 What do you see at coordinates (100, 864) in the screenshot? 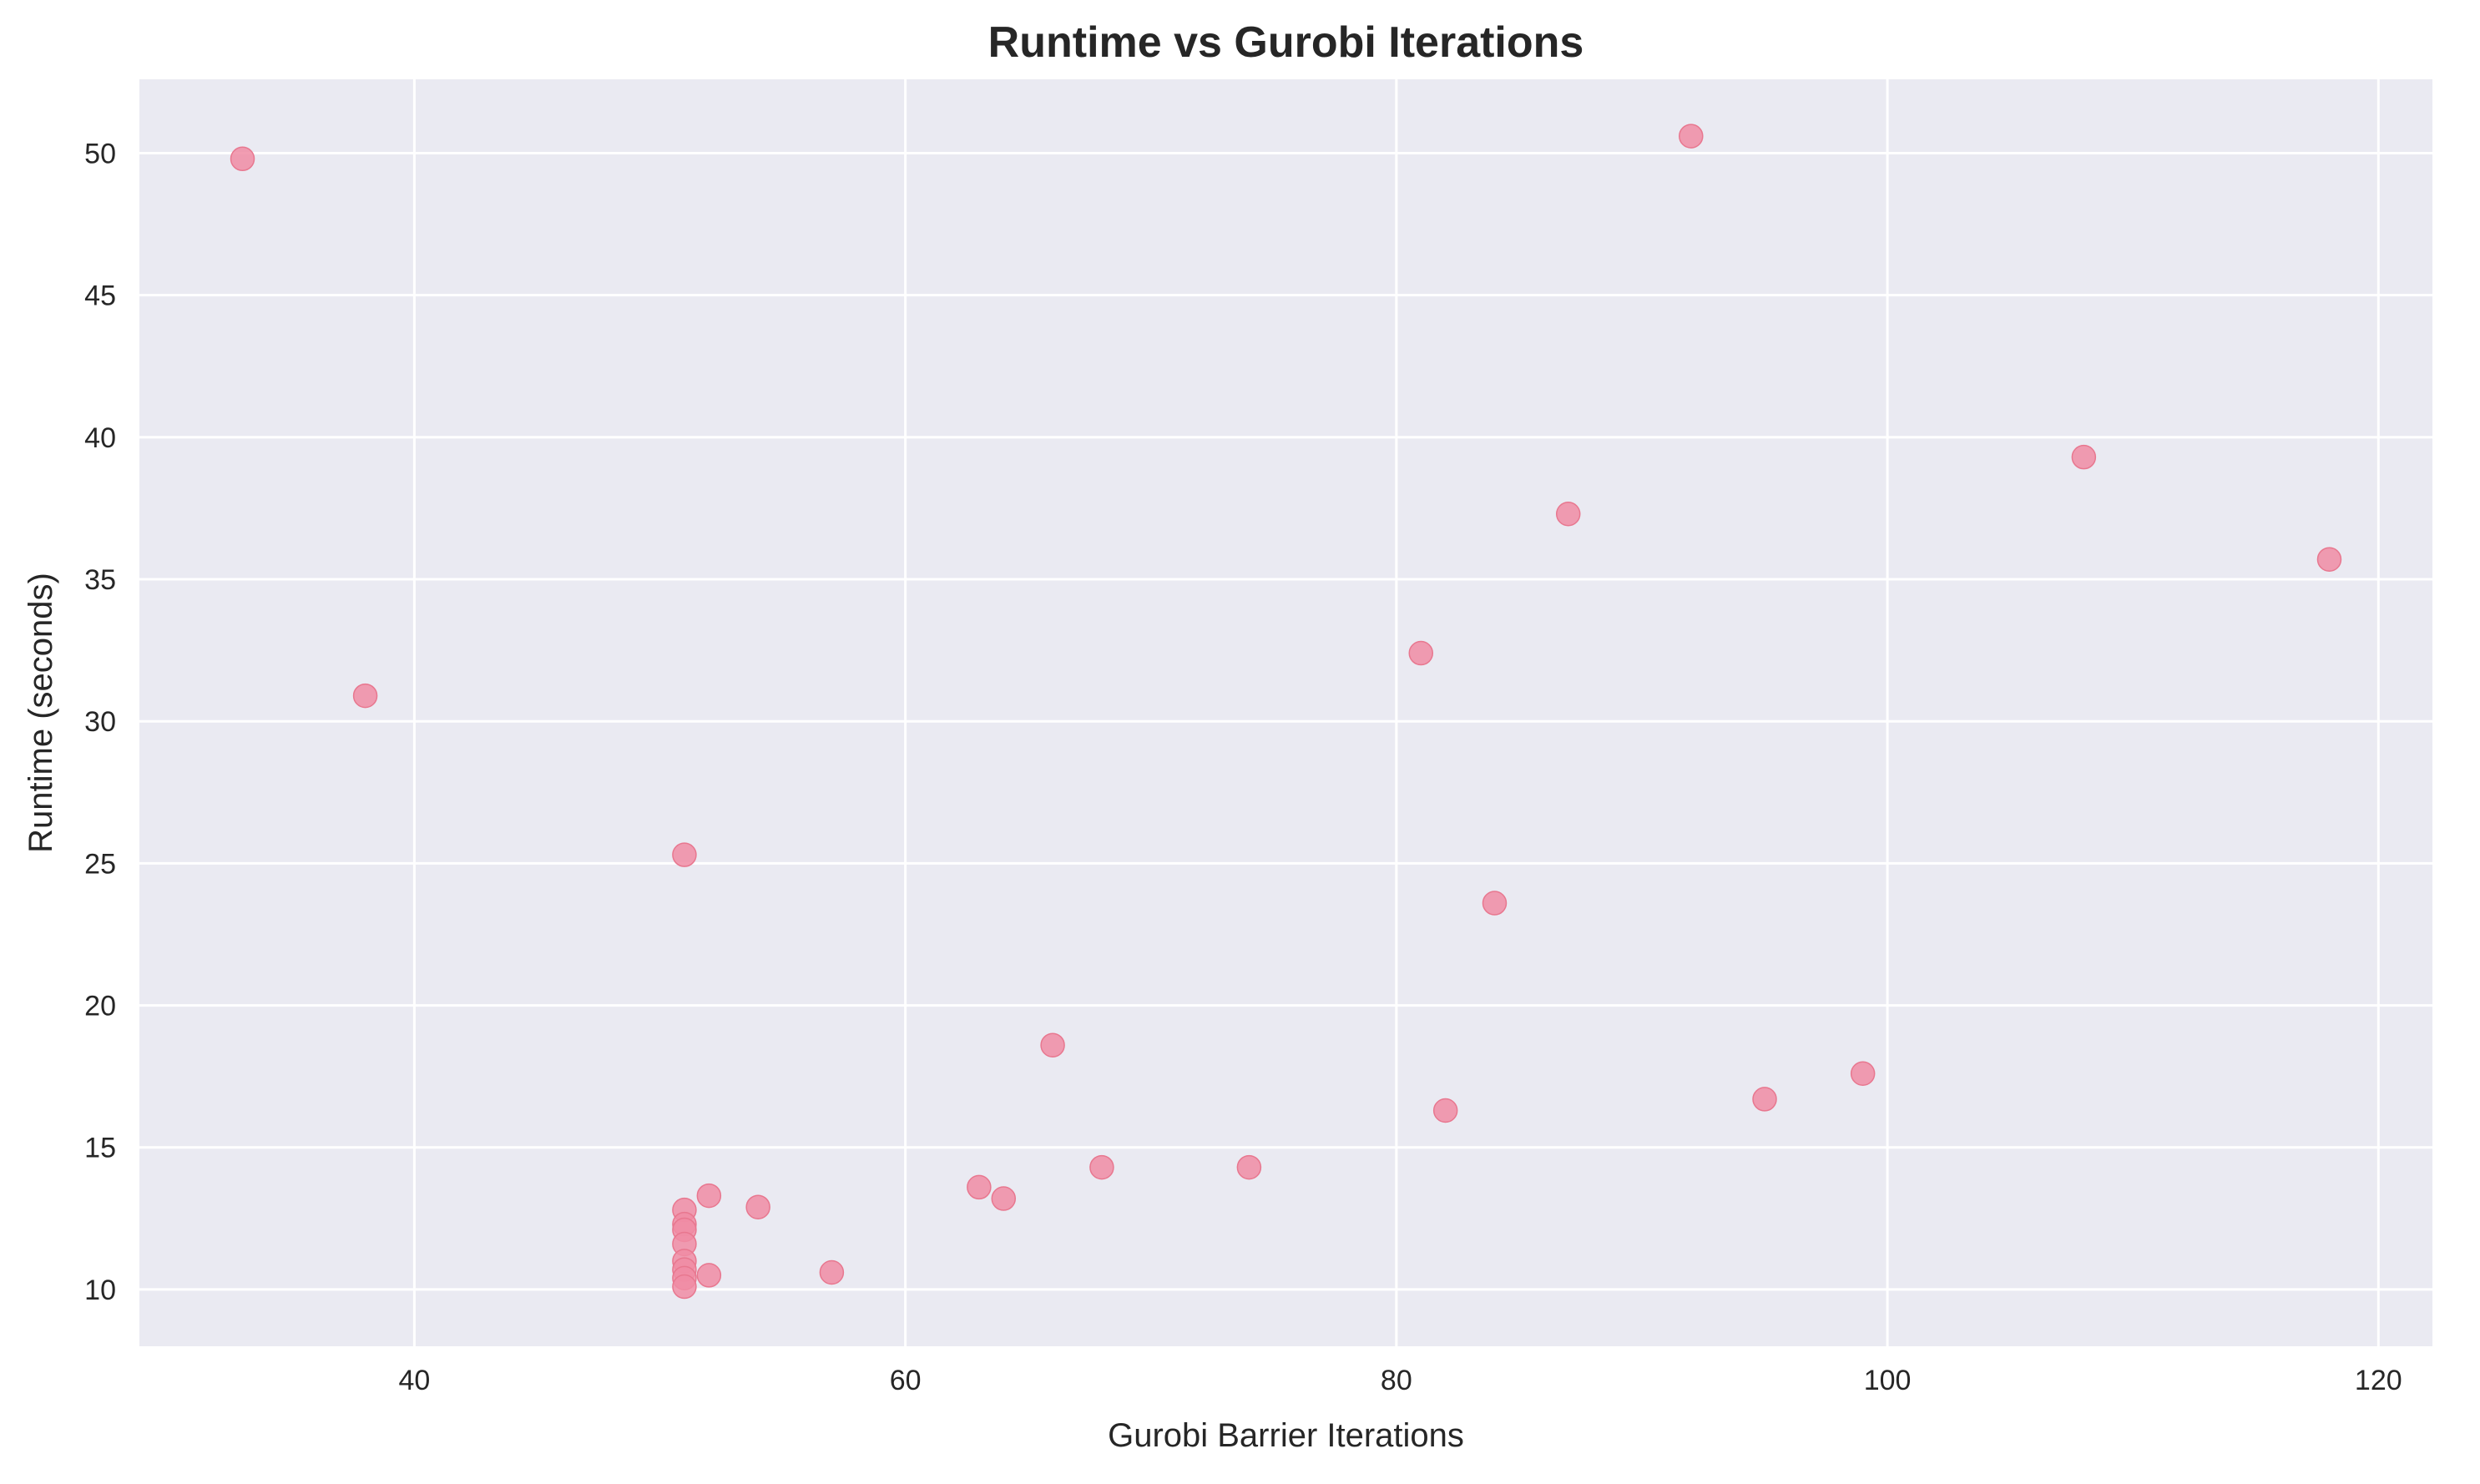
I see `y-tick-label: 25` at bounding box center [100, 864].